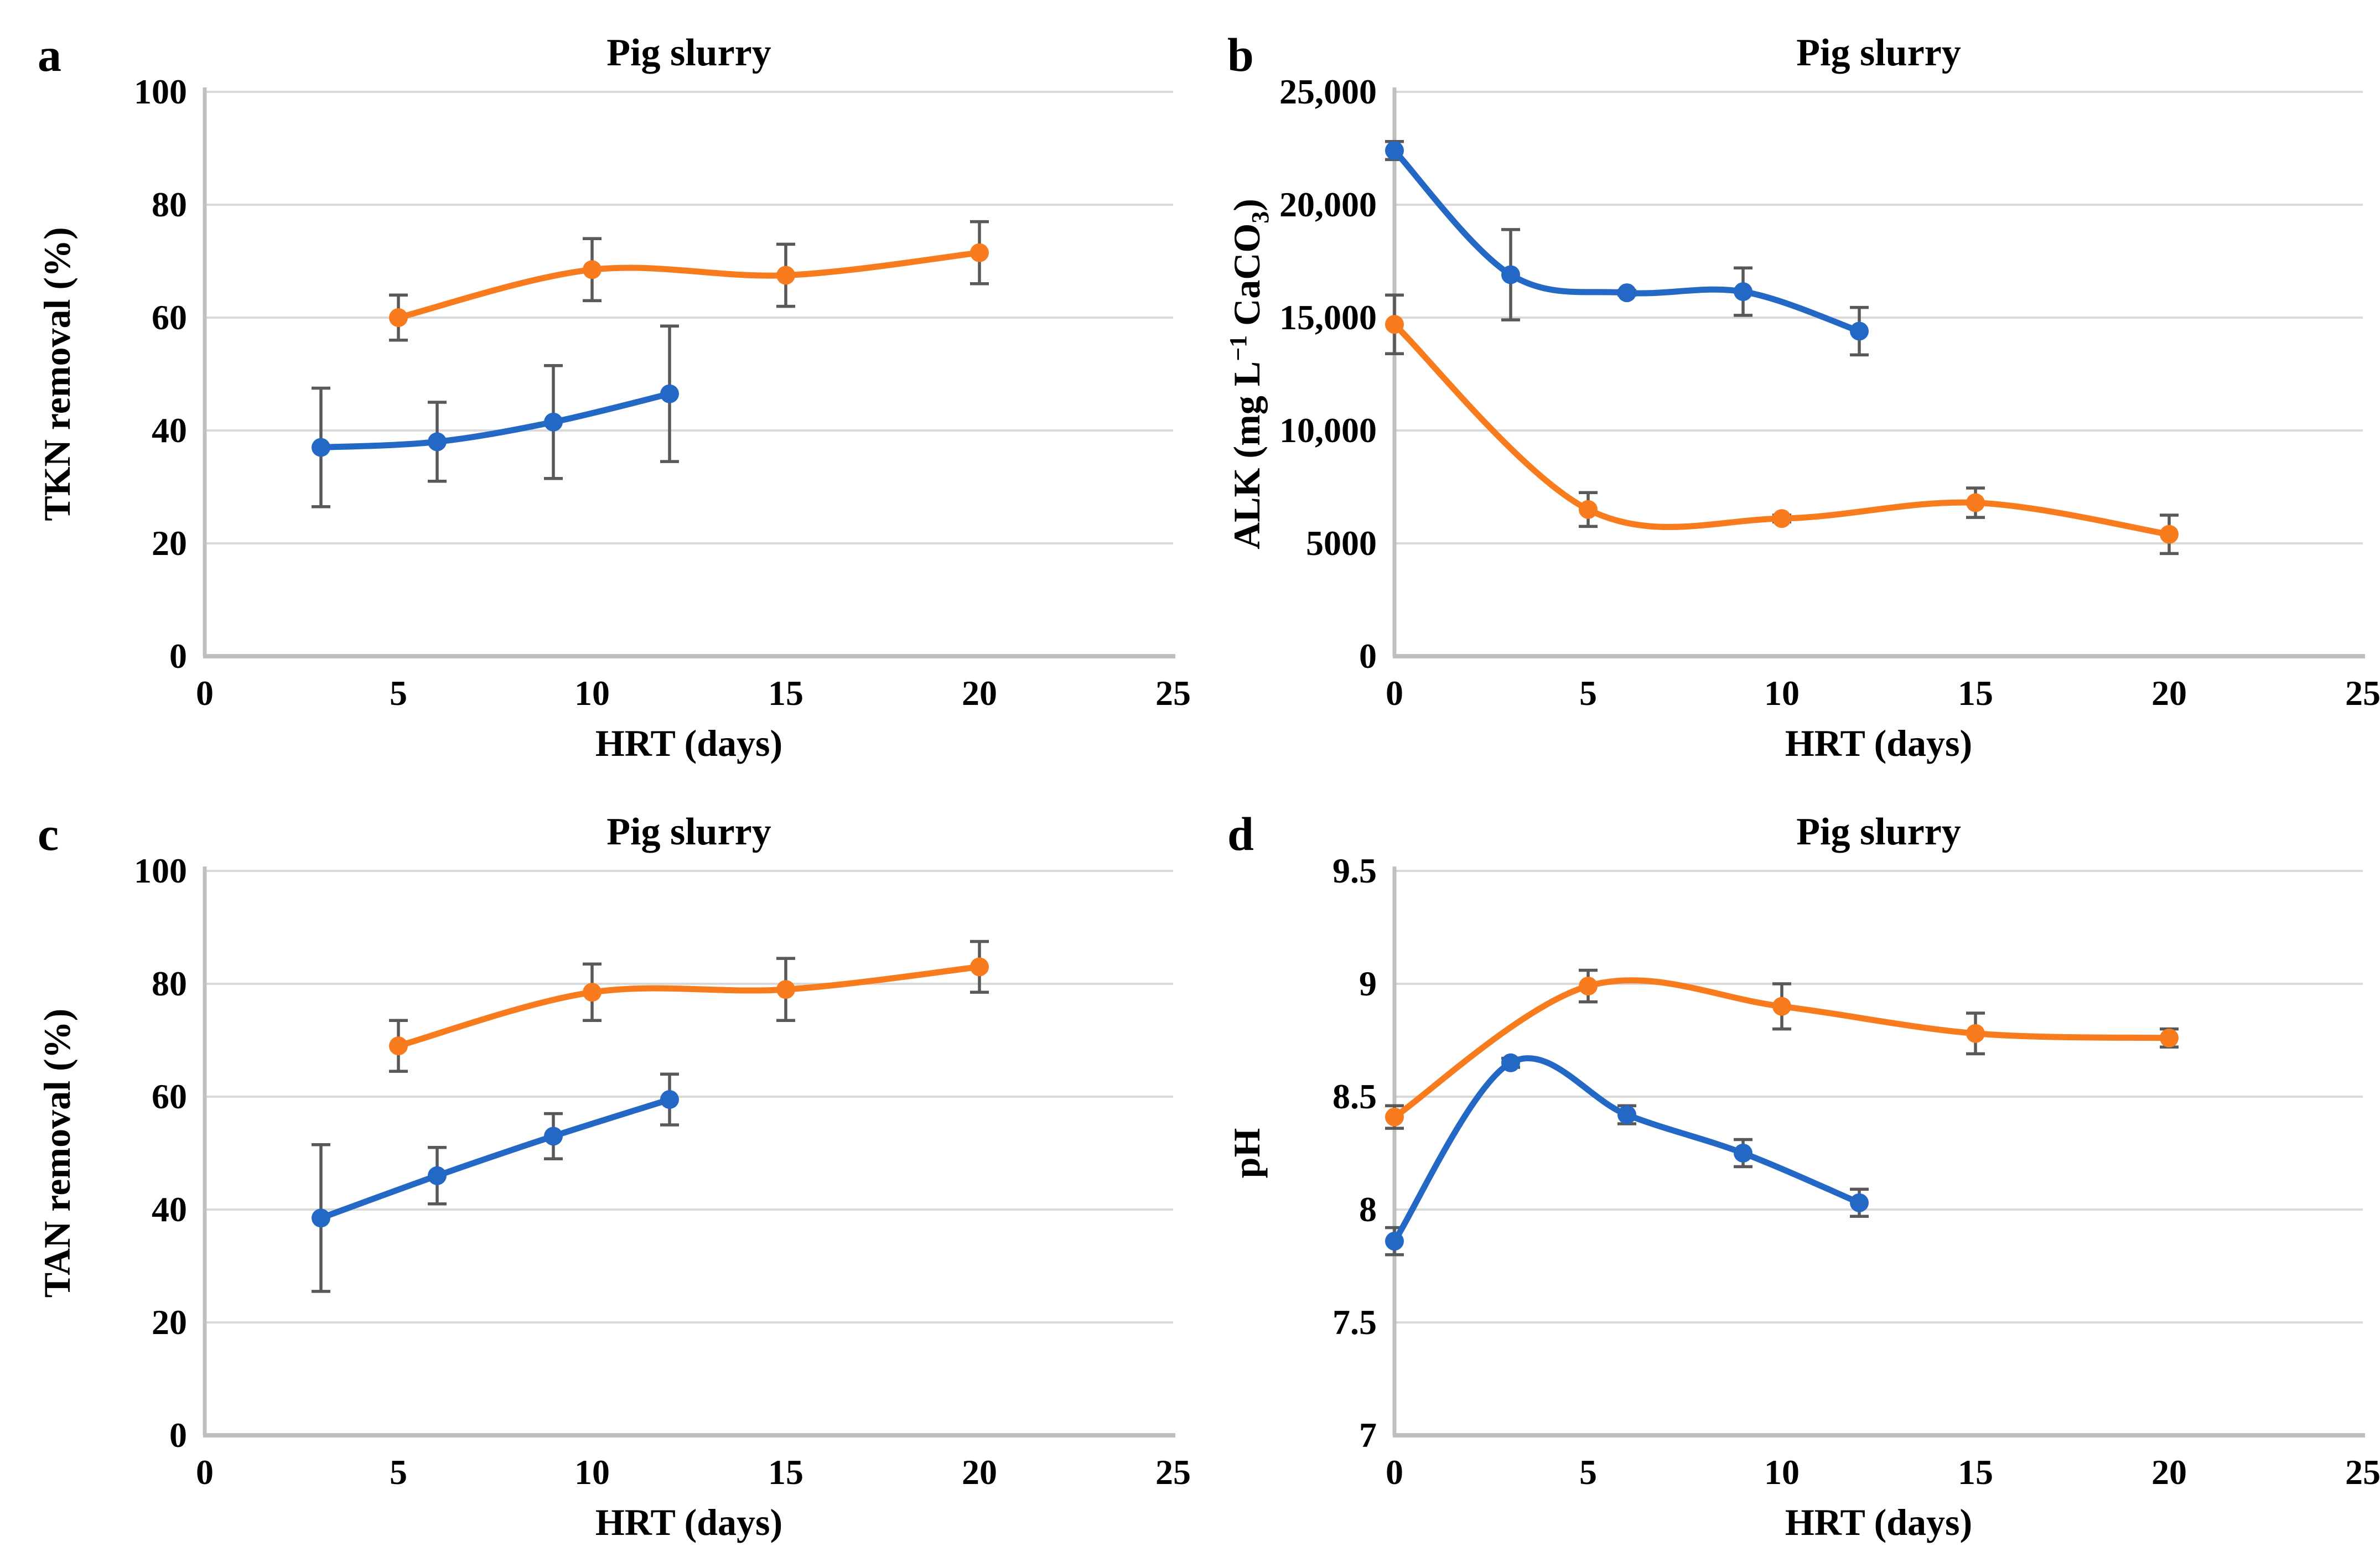 This screenshot has width=2380, height=1567. Describe the element at coordinates (170, 543) in the screenshot. I see `y-tick-label: 20` at that location.